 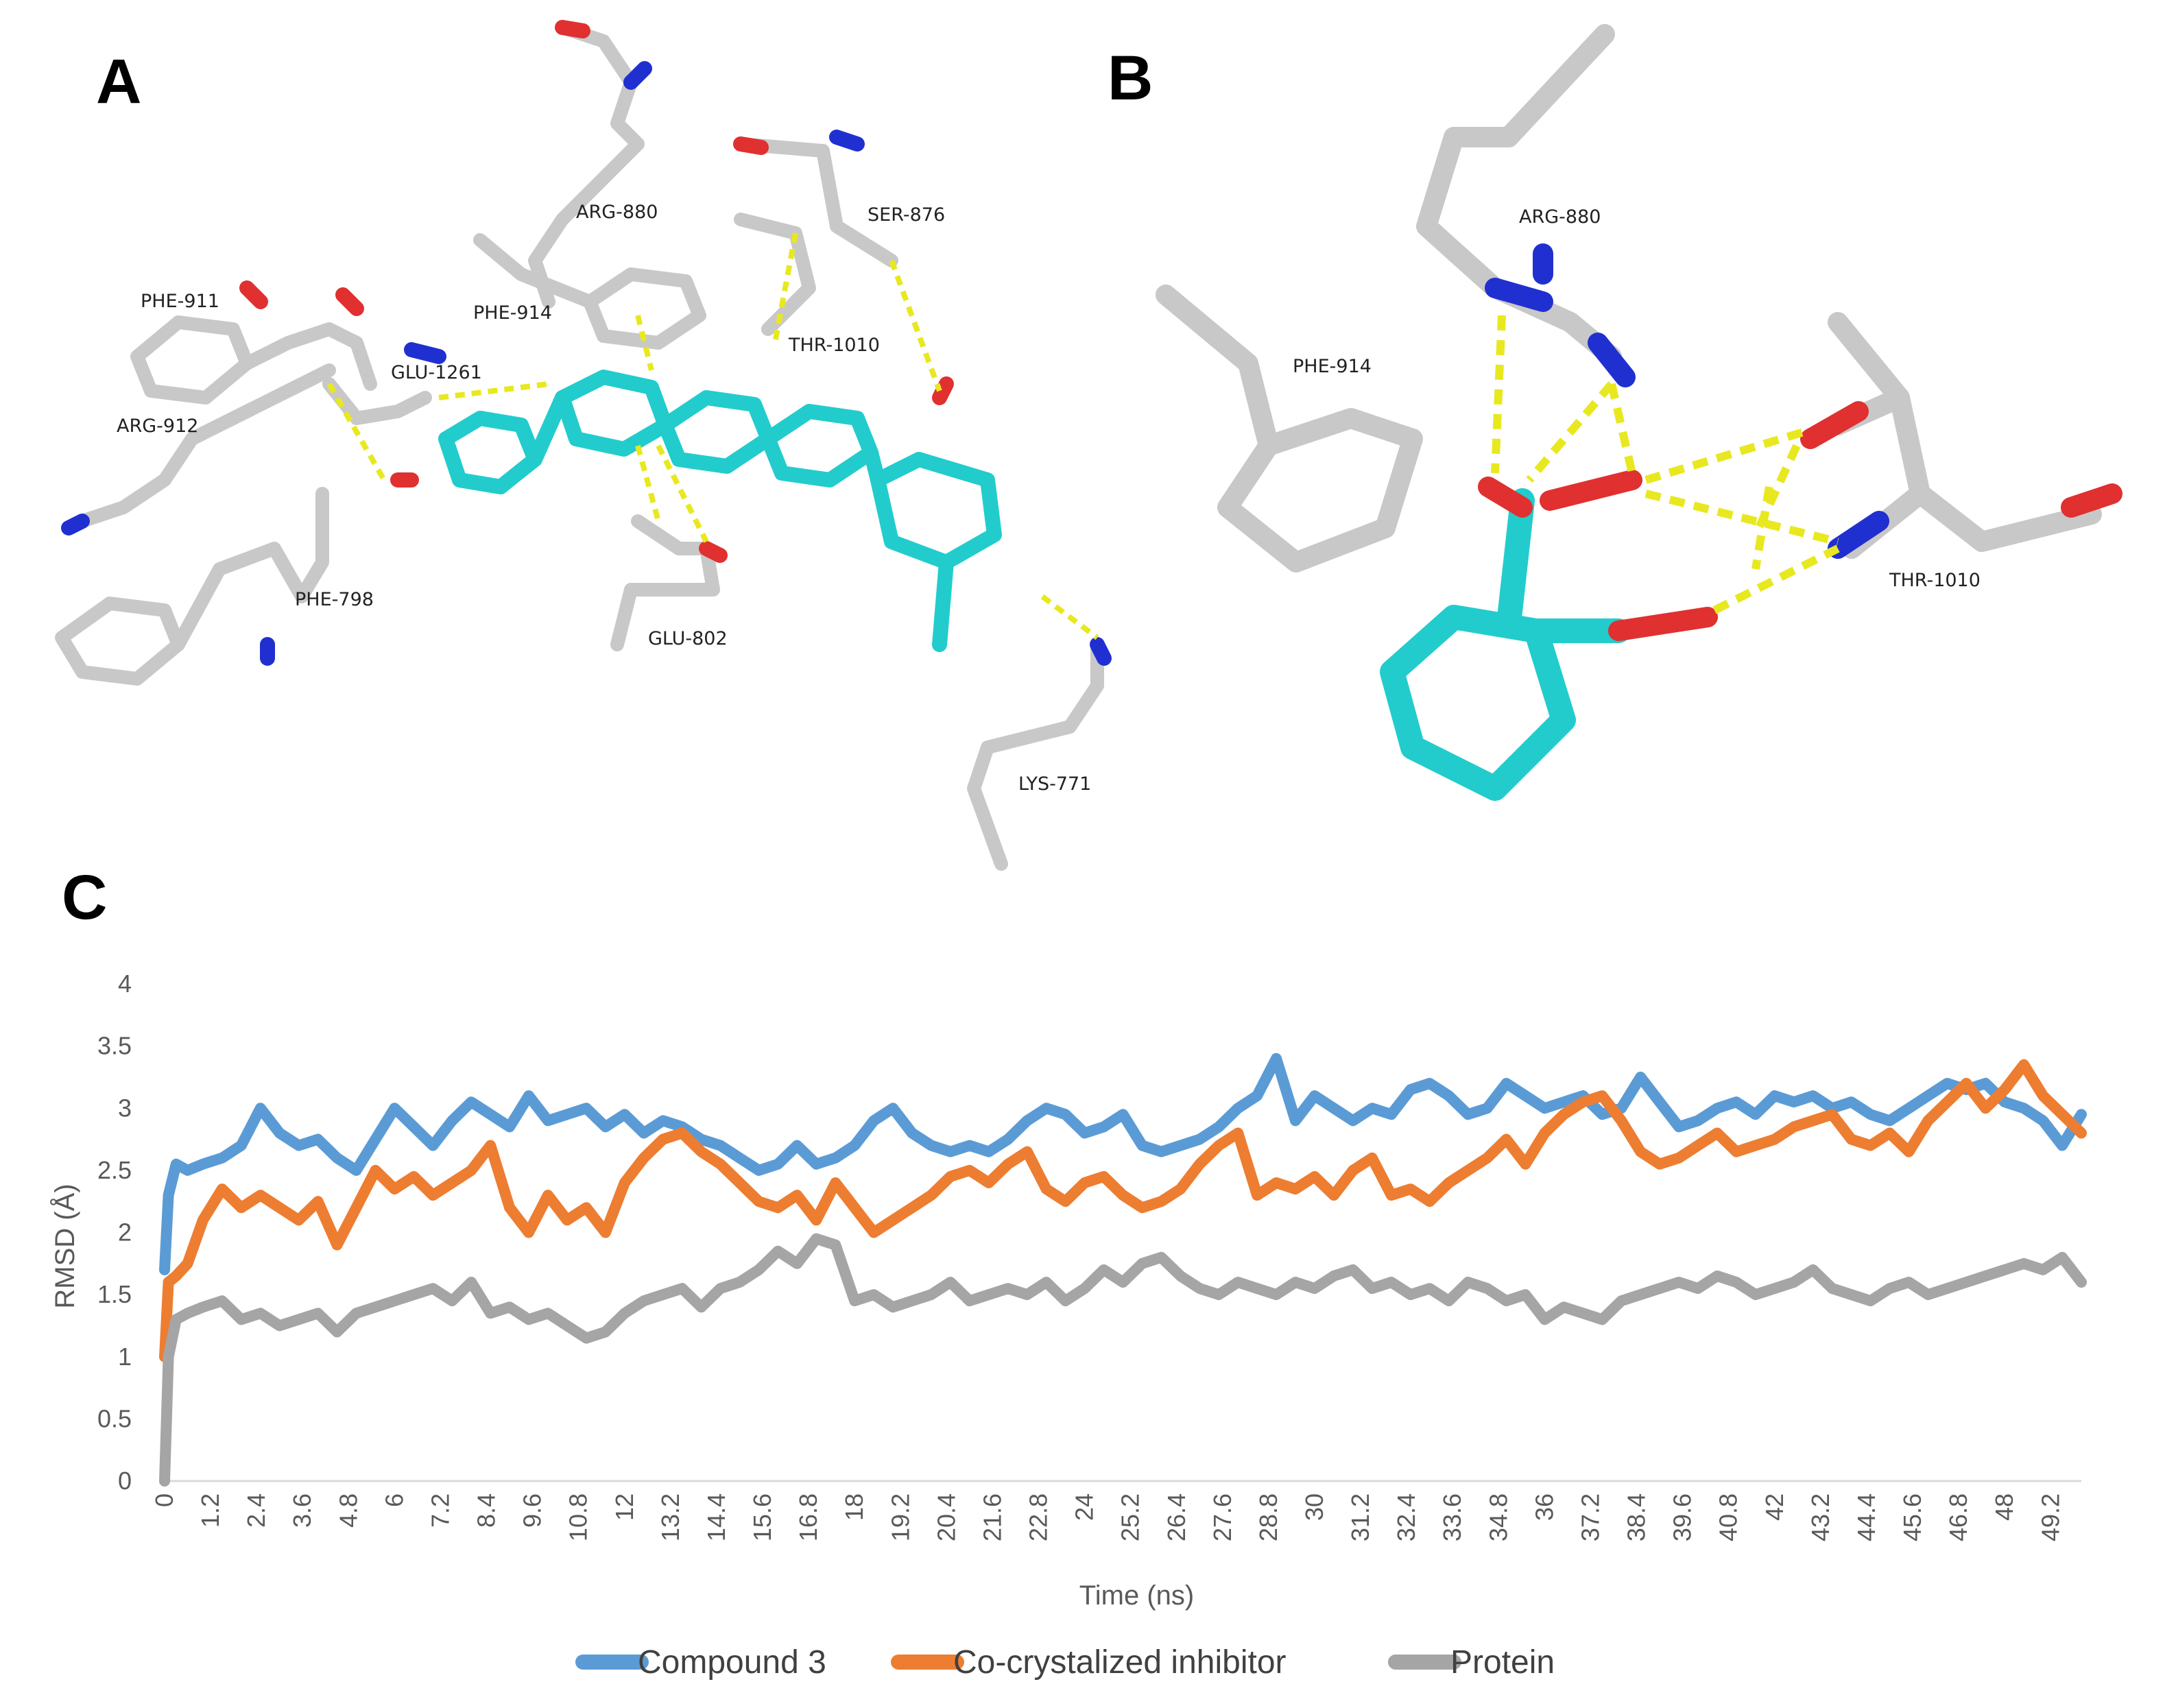 What do you see at coordinates (1912, 1517) in the screenshot?
I see `x-tick-label: 45.6` at bounding box center [1912, 1517].